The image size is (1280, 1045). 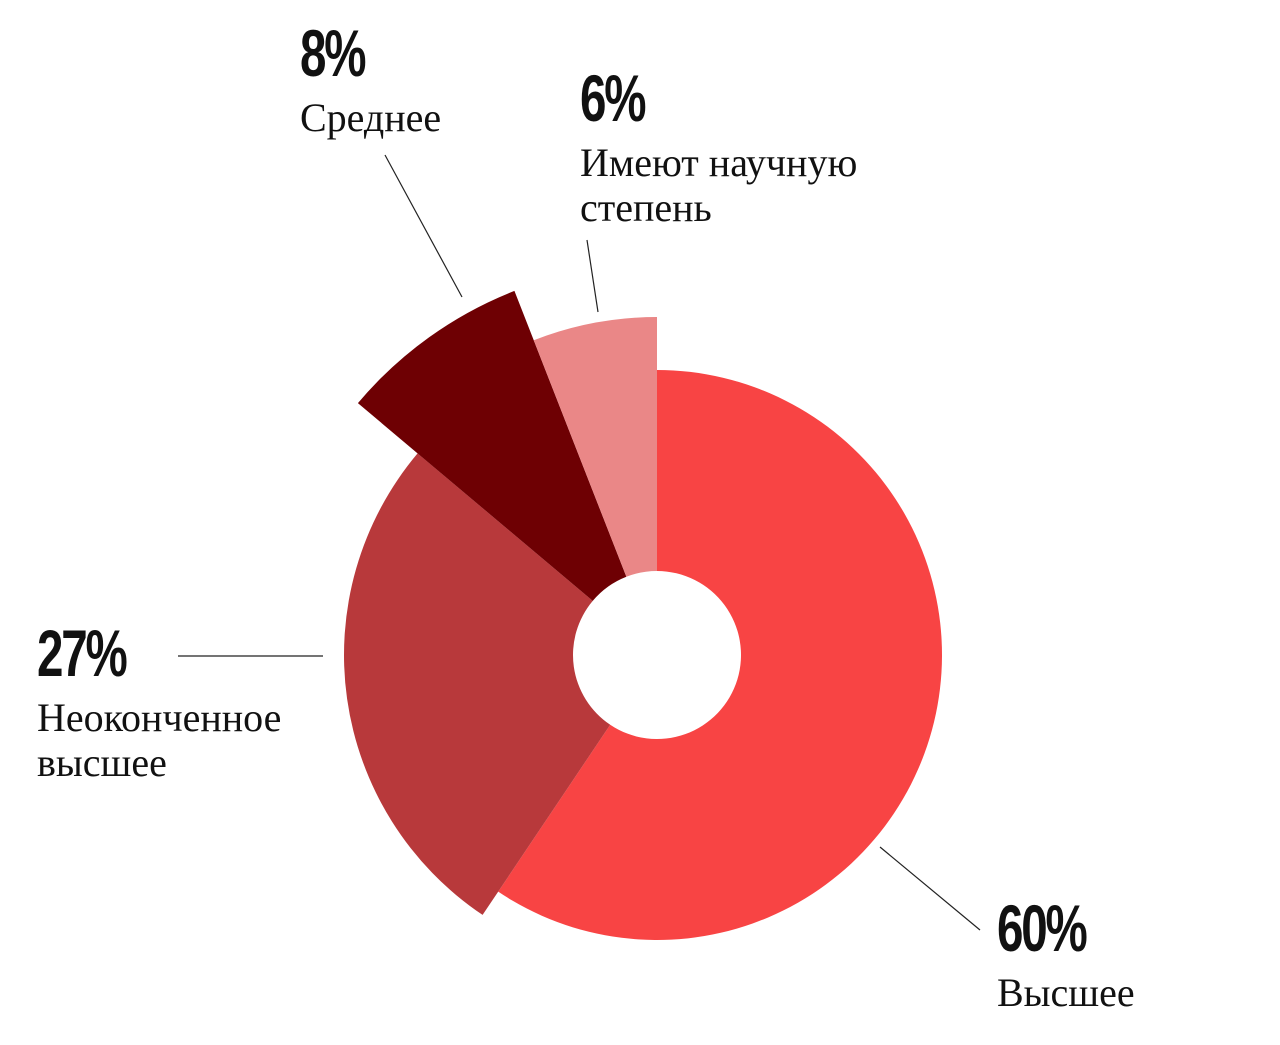 What do you see at coordinates (159, 740) in the screenshot?
I see `category-label: Неоконченное высшее` at bounding box center [159, 740].